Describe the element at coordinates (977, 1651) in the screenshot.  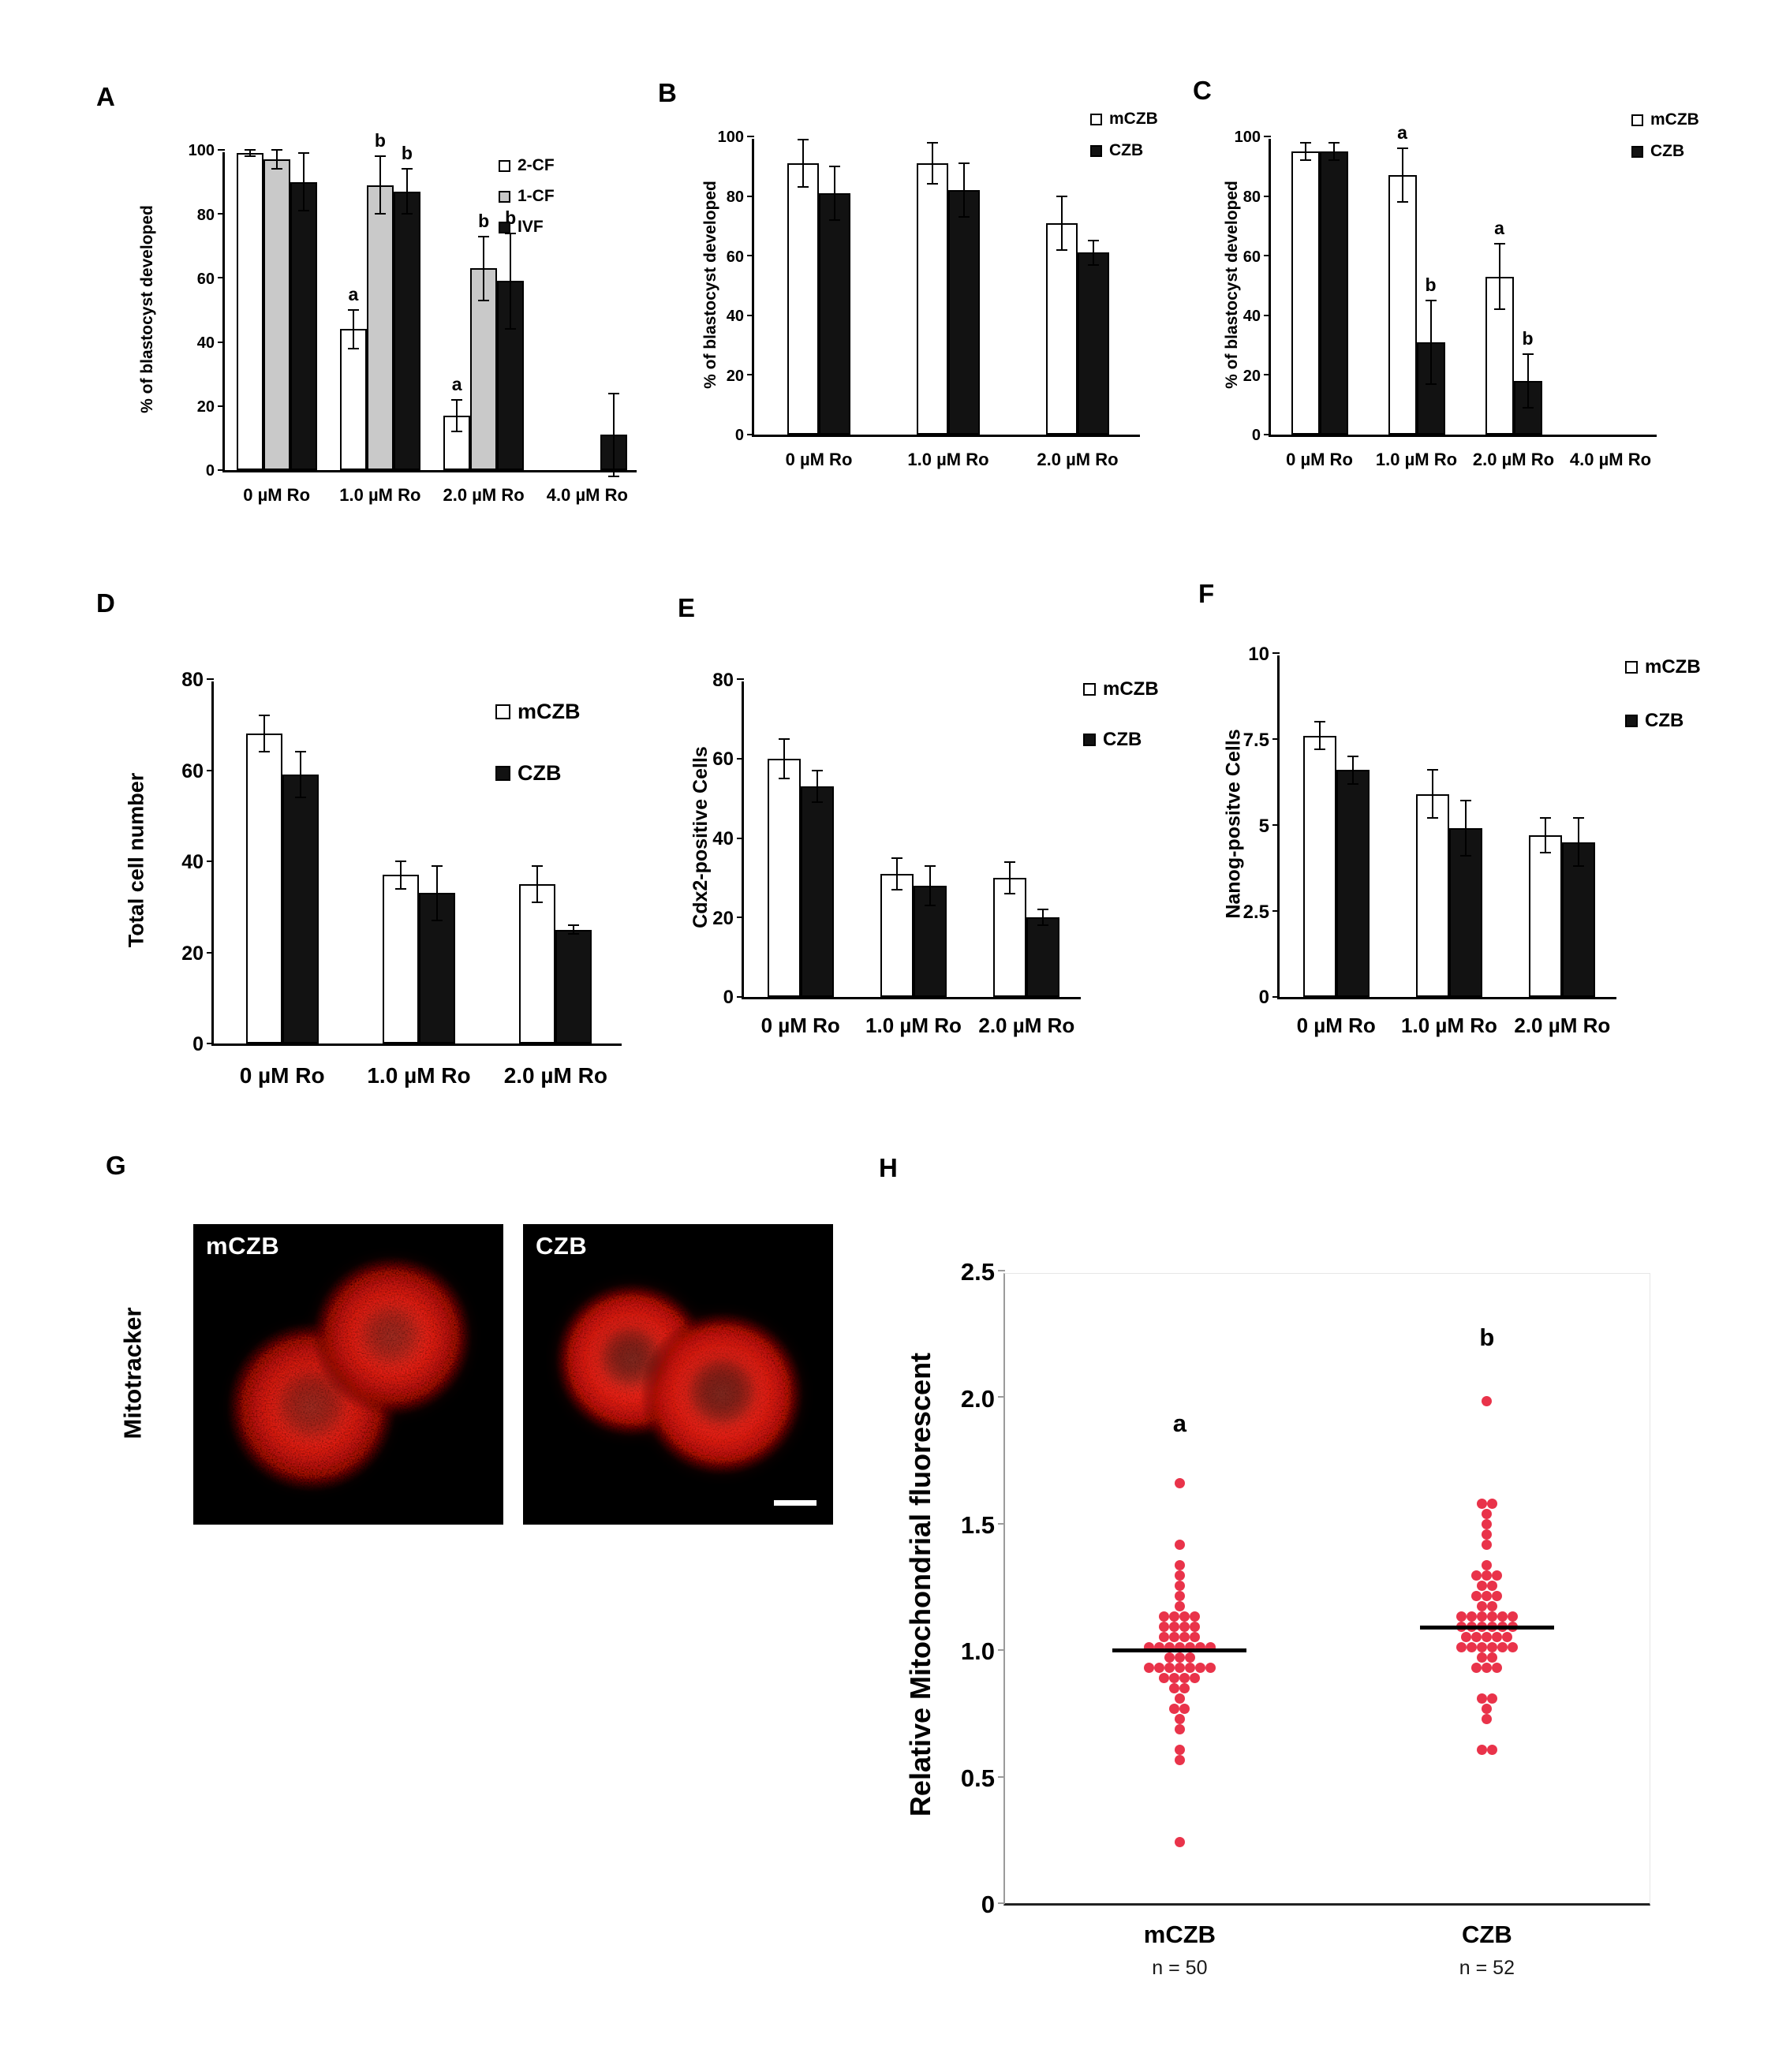
I see `y-tick-label: 1.0` at that location.